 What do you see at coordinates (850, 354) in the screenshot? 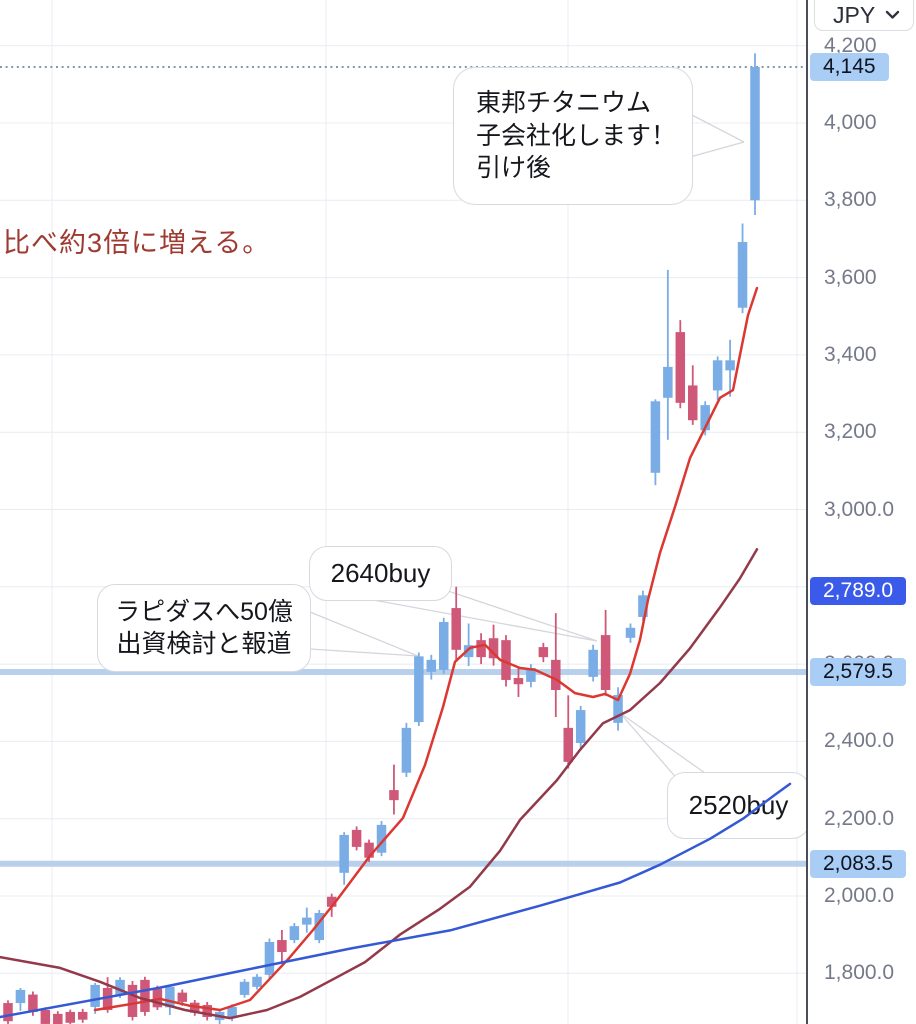
I see `price-tick-label: 3,400` at bounding box center [850, 354].